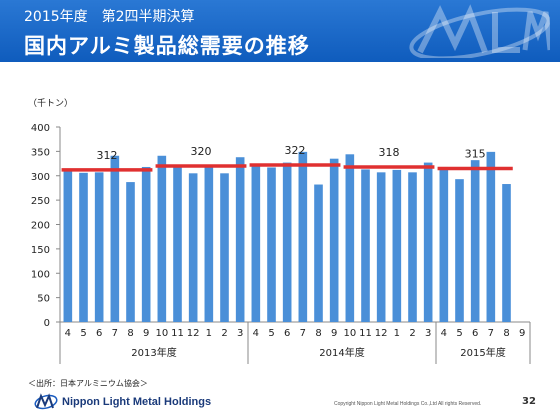 The width and height of the screenshot is (560, 420). Describe the element at coordinates (341, 352) in the screenshot. I see `year-group-label: 2014年度` at that location.